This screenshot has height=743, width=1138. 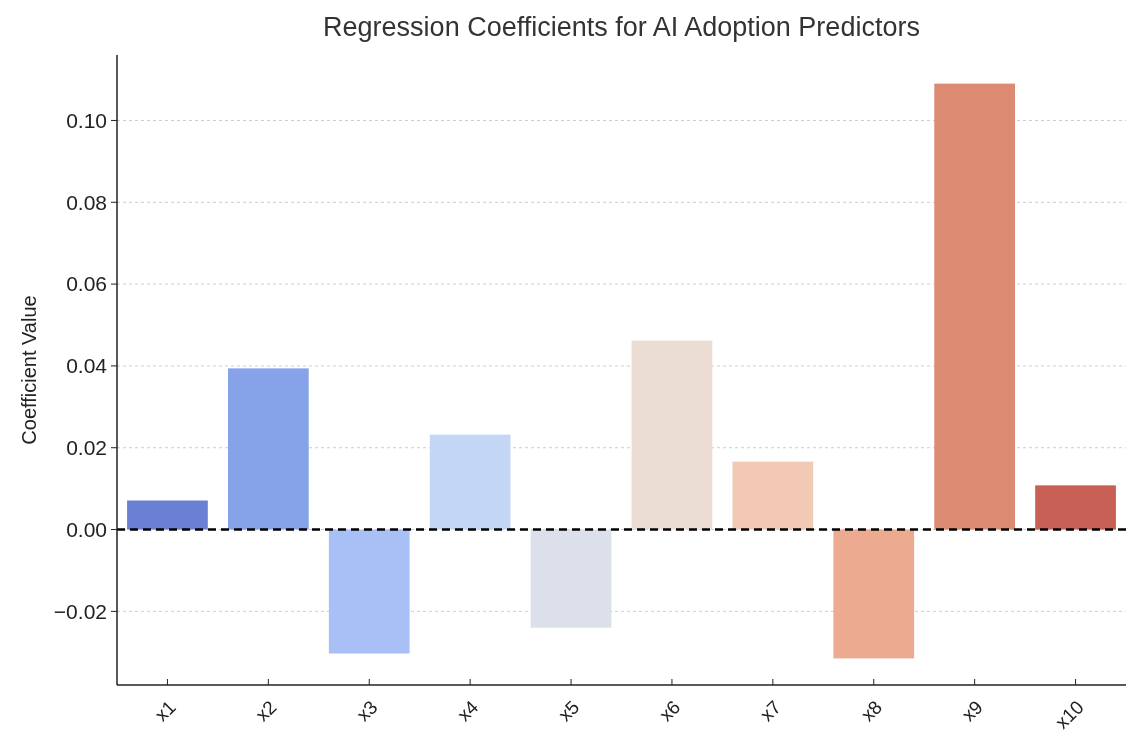 I want to click on y-tick-label: 0.08, so click(x=86, y=202).